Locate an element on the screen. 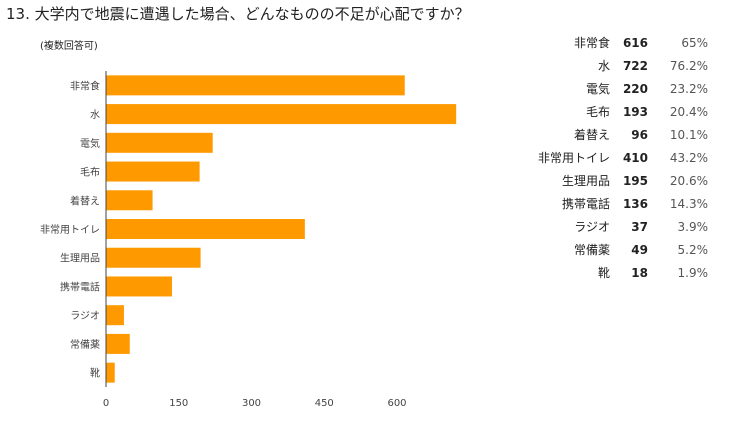 The image size is (743, 437). row-label: 靴 is located at coordinates (603, 273).